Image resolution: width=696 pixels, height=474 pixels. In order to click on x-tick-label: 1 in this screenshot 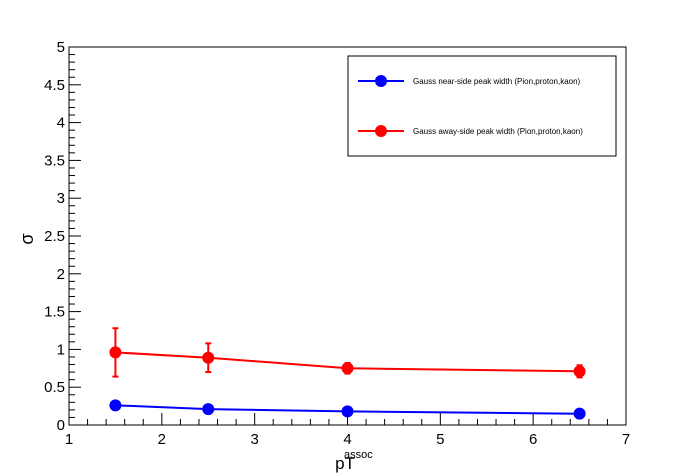, I will do `click(69, 439)`.